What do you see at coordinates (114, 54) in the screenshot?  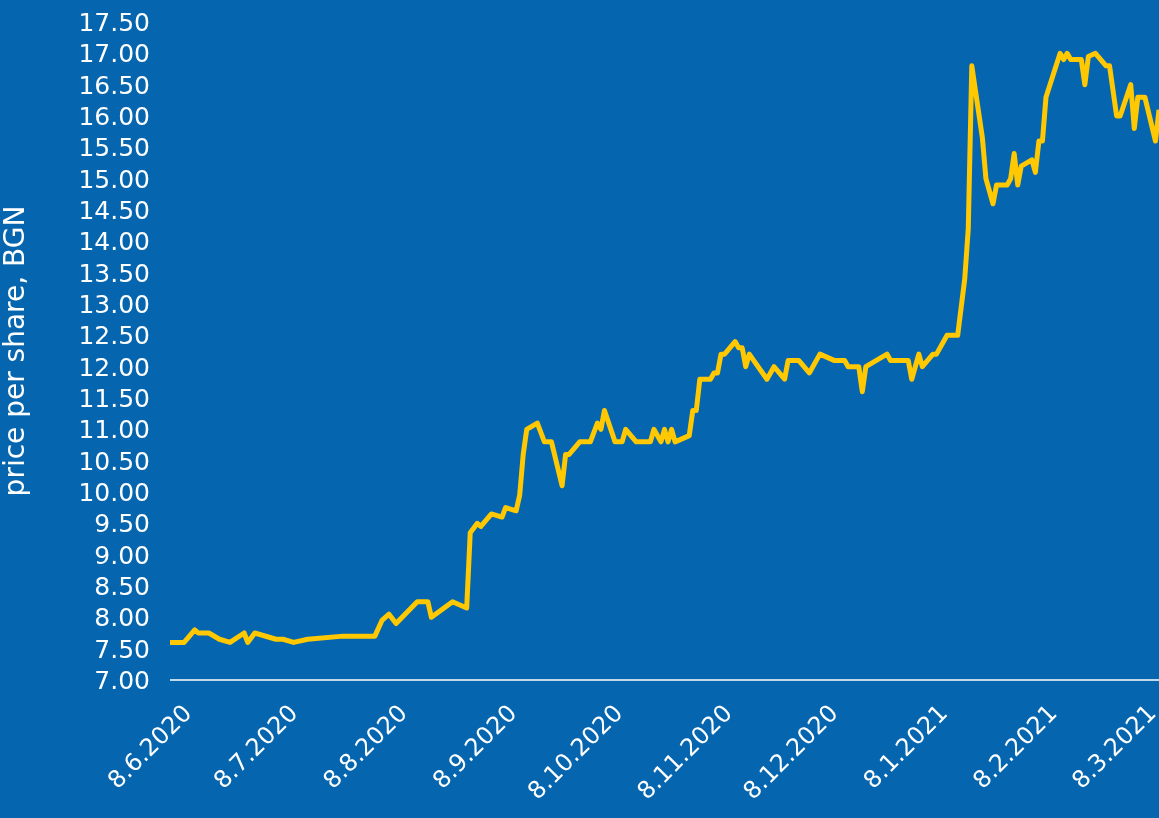 I see `y-tick-label: 17.00` at bounding box center [114, 54].